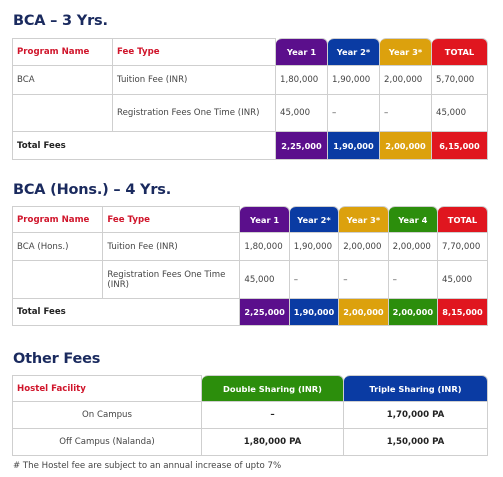 The height and width of the screenshot is (477, 503). I want to click on triple-sharing-cell: 1,50,000 PA, so click(416, 442).